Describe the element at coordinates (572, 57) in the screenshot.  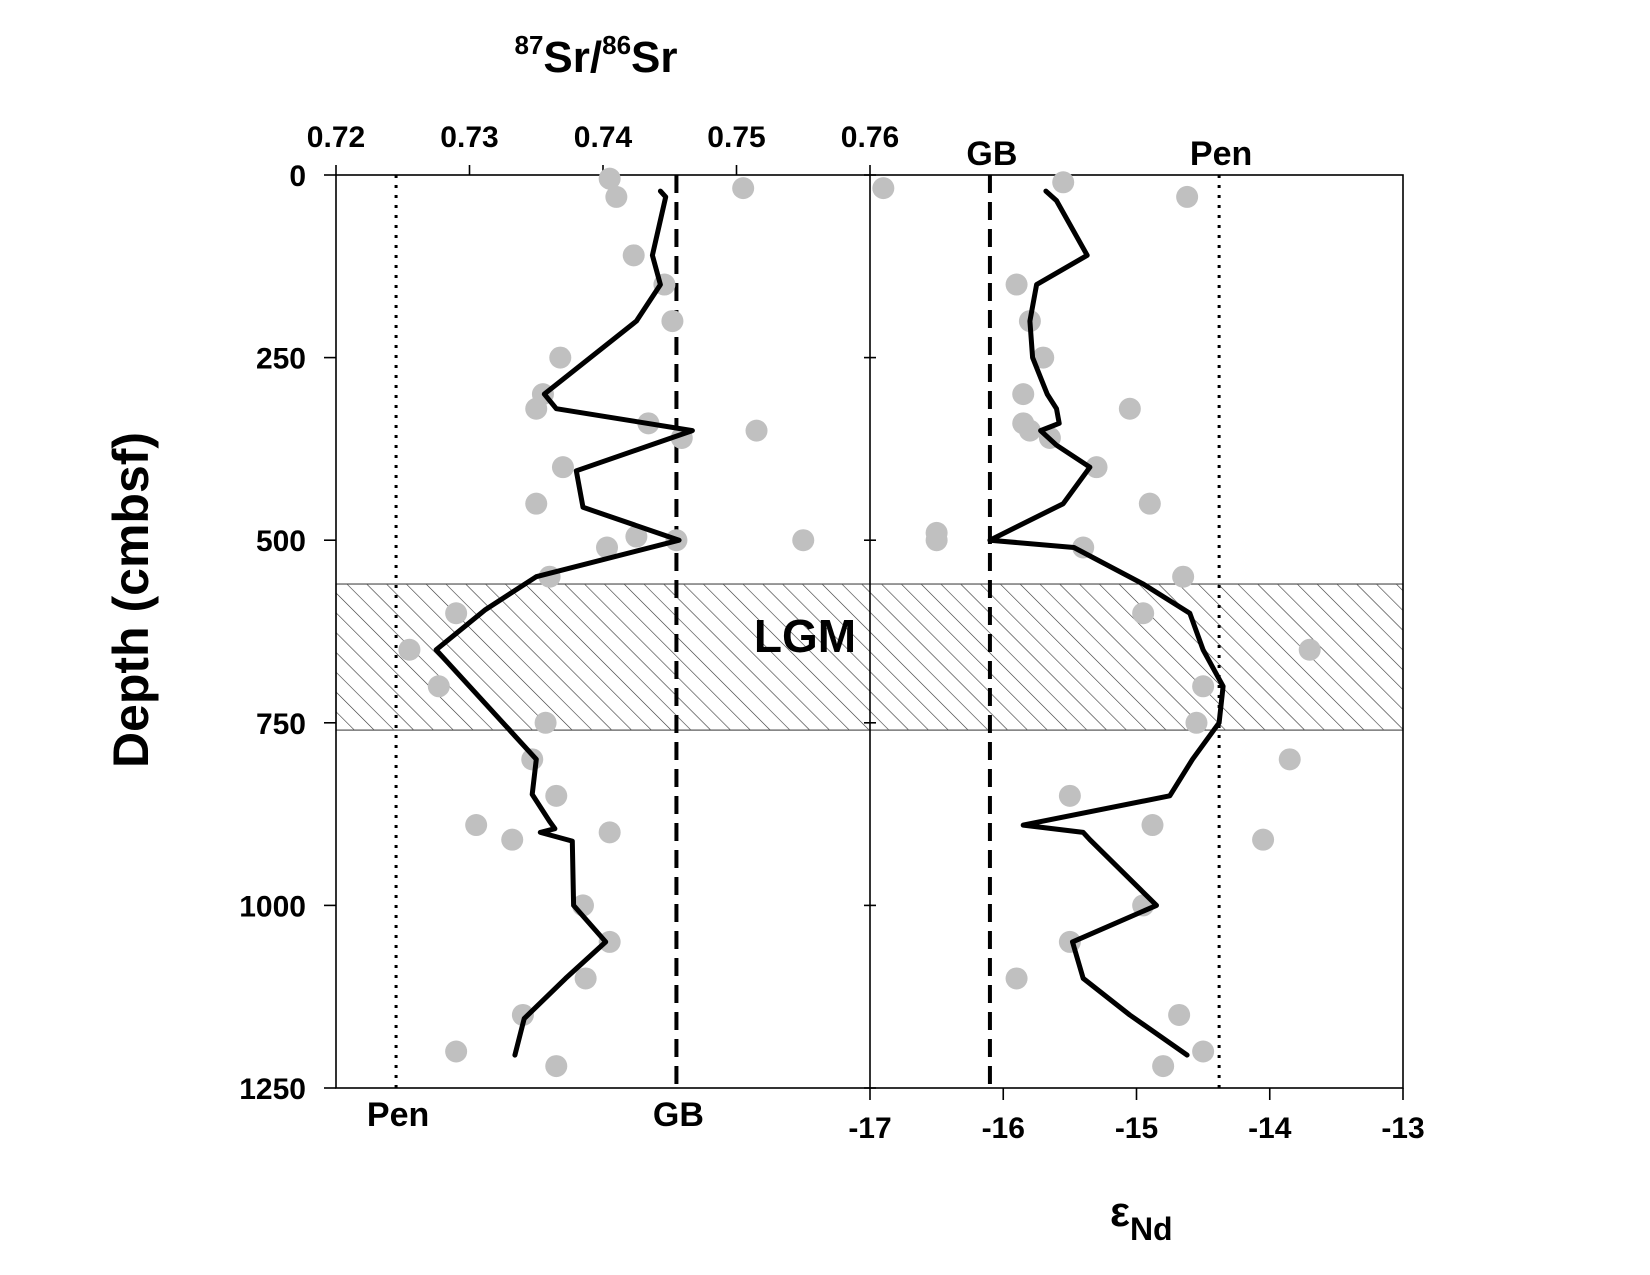
I see `sr-title-part1: Sr/` at that location.